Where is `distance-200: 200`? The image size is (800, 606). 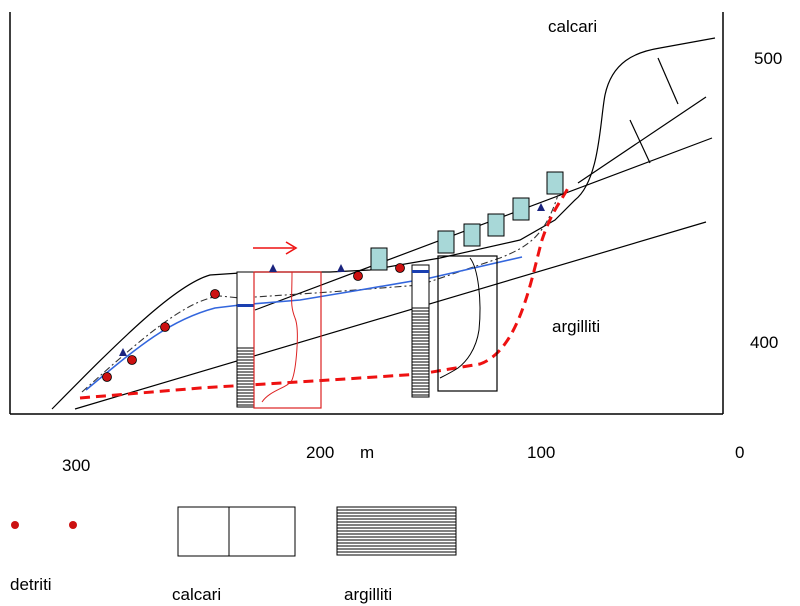
distance-200: 200 is located at coordinates (320, 452).